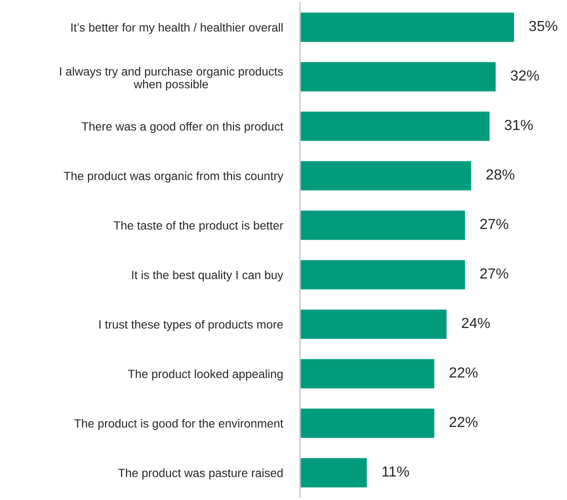  What do you see at coordinates (205, 374) in the screenshot?
I see `y-tick-label: The product looked appealing` at bounding box center [205, 374].